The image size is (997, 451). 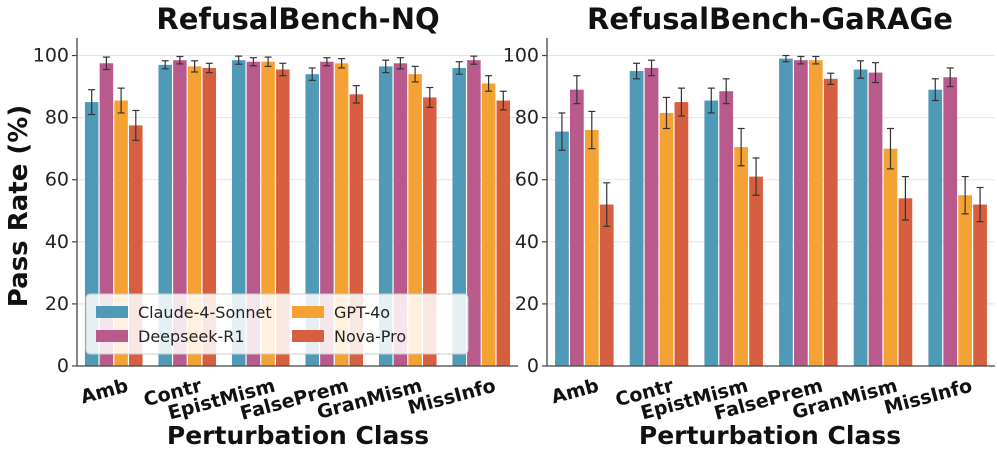 I want to click on chart-title: RefusalBench-GaRAGe, so click(x=770, y=19).